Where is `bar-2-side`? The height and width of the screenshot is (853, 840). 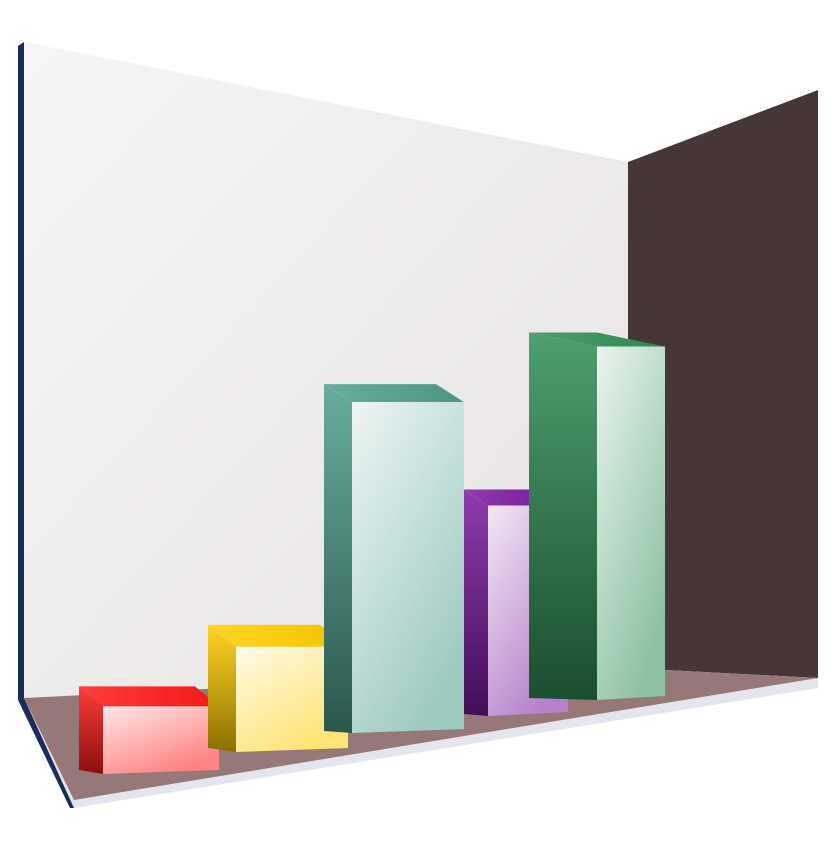
bar-2-side is located at coordinates (222, 688).